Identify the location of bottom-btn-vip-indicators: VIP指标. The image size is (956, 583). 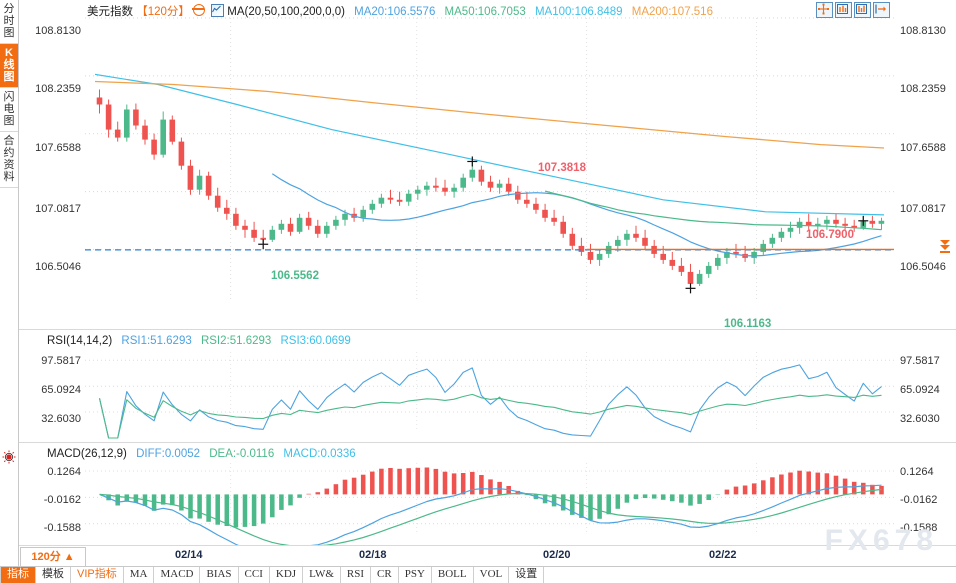
(97, 575).